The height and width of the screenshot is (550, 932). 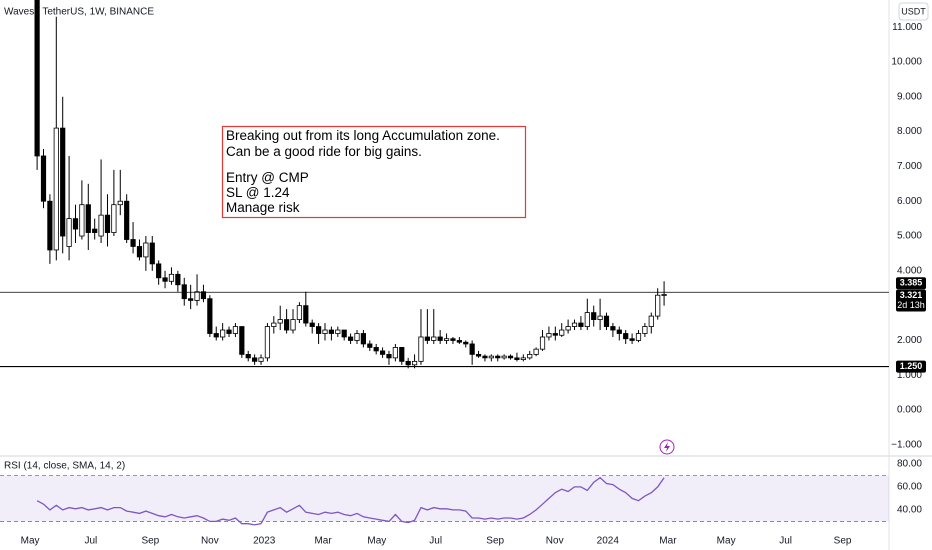 What do you see at coordinates (324, 151) in the screenshot?
I see `annotation-line: Can be a good ride for big gains.` at bounding box center [324, 151].